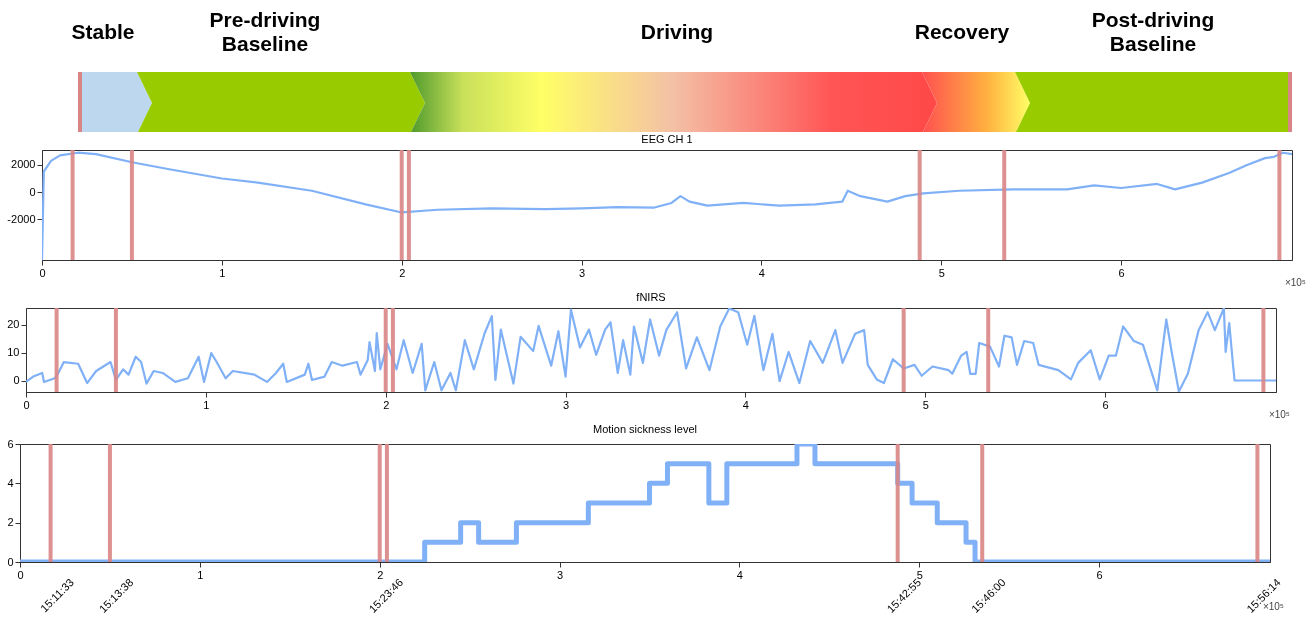 This screenshot has height=633, width=1312. Describe the element at coordinates (677, 32) in the screenshot. I see `text: Driving` at that location.